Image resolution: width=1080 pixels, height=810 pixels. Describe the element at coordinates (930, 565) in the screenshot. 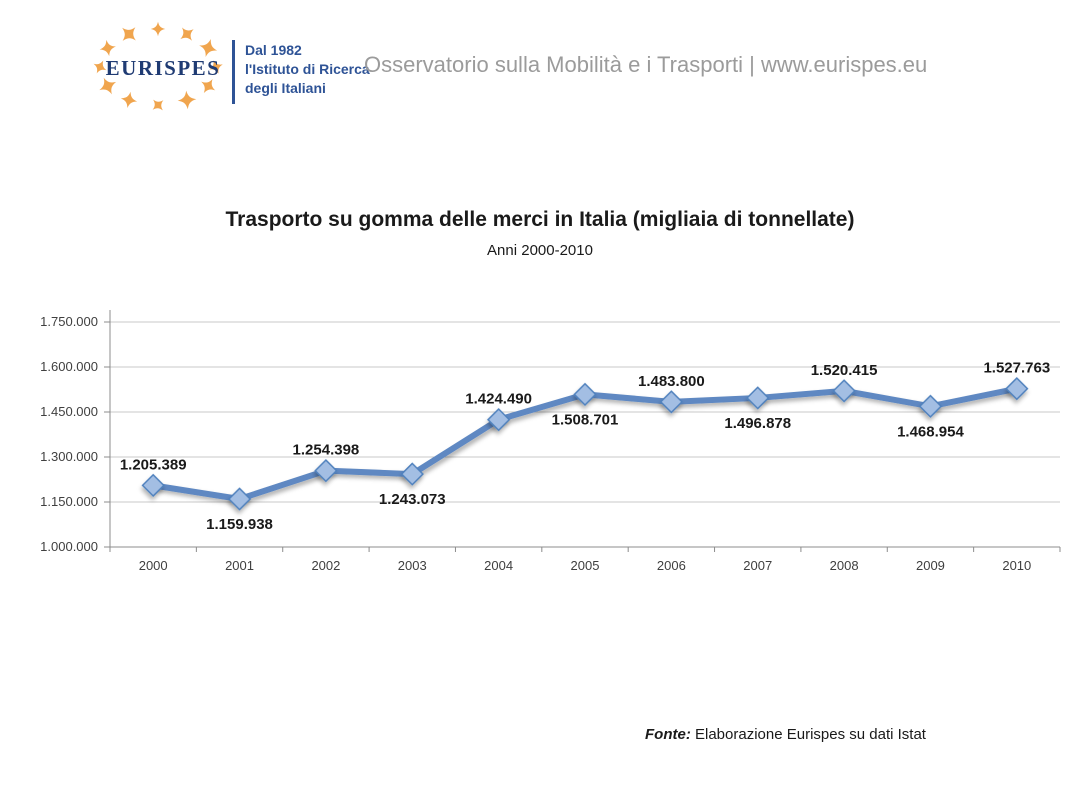

I see `x-axis-tick-label: 2009` at that location.